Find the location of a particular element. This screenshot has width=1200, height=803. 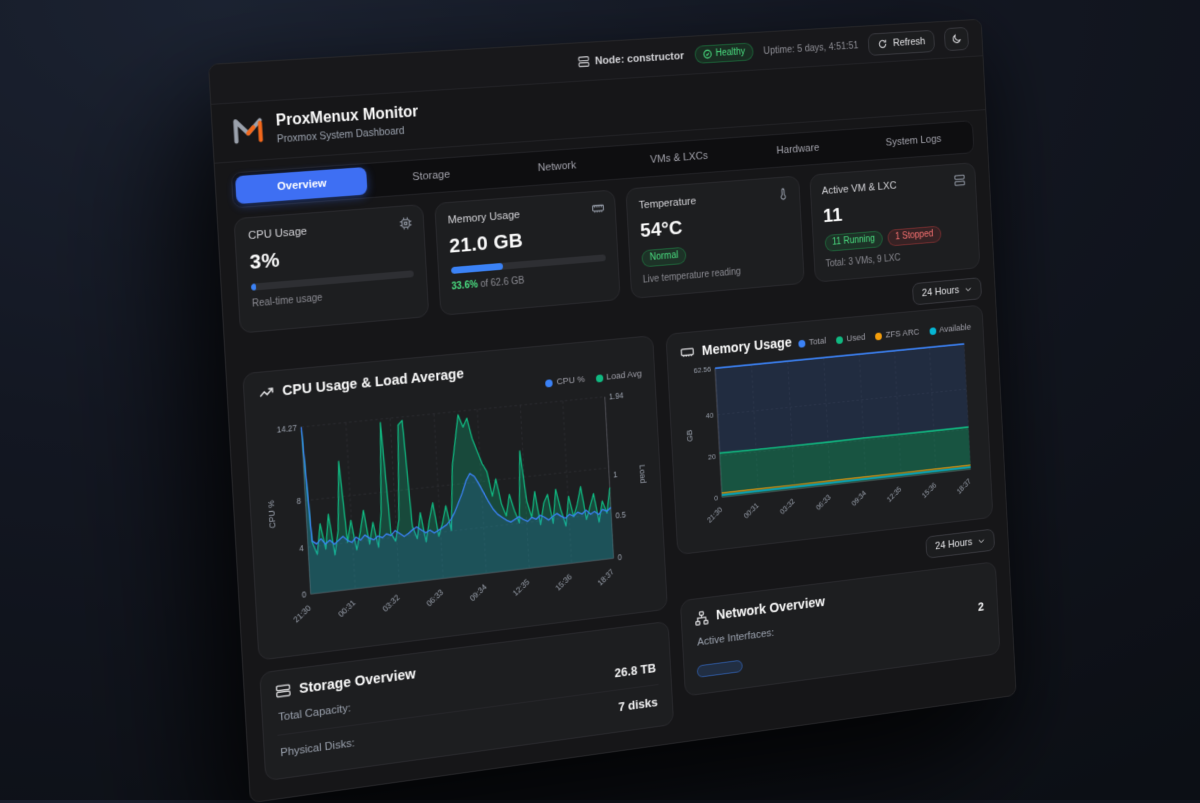

memory-usage-card: Memory Usage 21.0 GB 33.6% of 62.6 GB is located at coordinates (527, 252).